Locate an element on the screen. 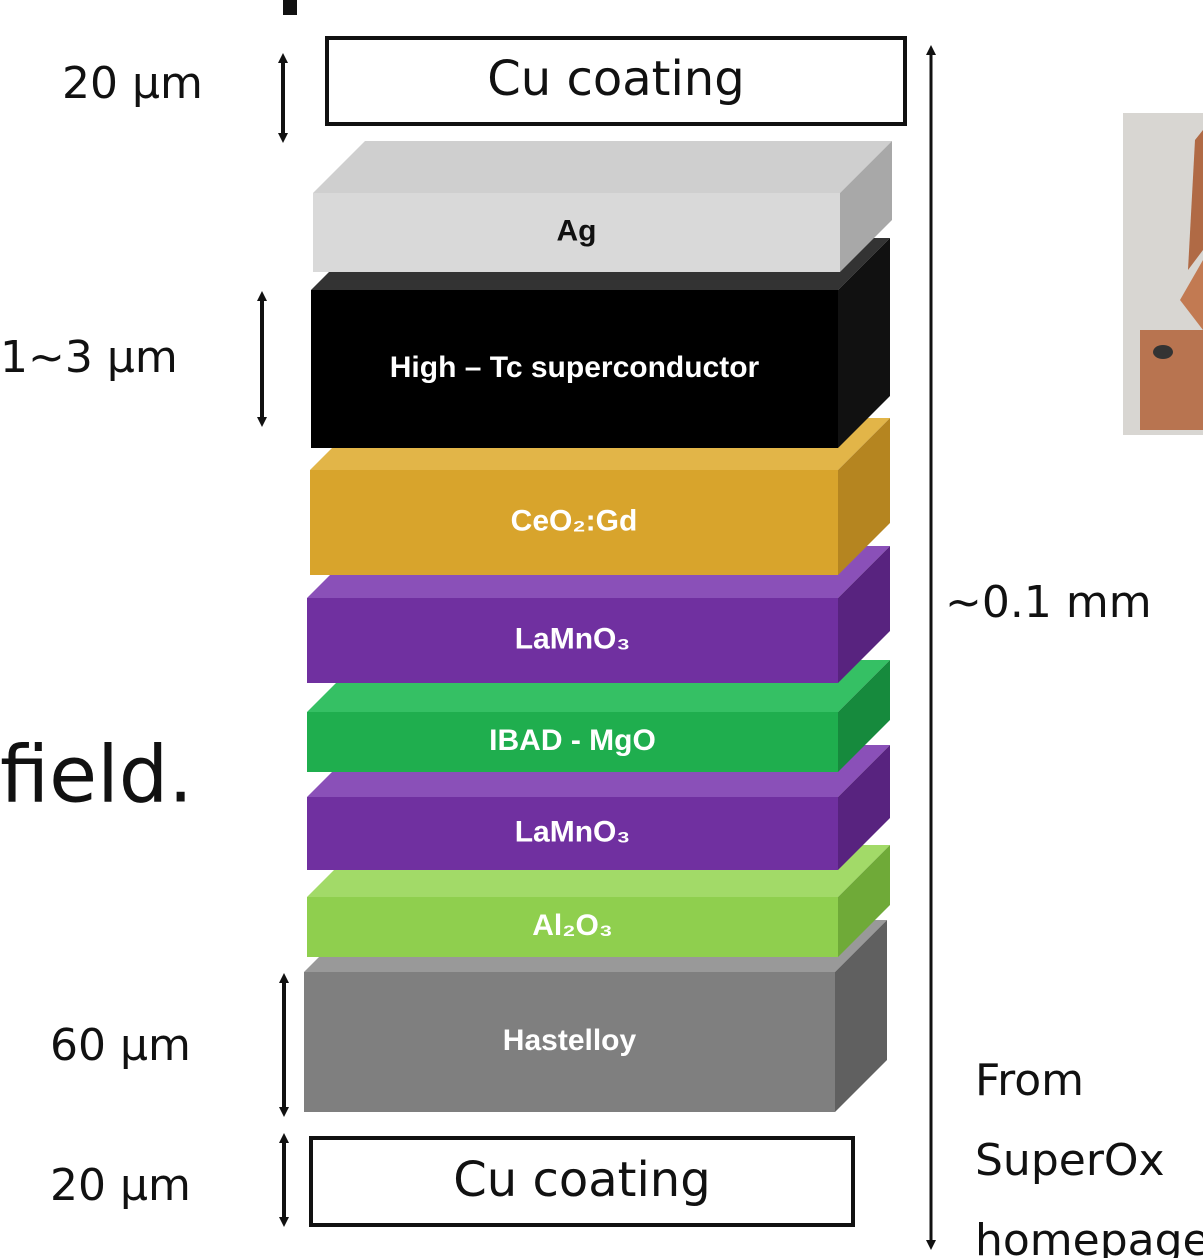 This screenshot has width=1203, height=1258. source-note: SuperOx is located at coordinates (1070, 1160).